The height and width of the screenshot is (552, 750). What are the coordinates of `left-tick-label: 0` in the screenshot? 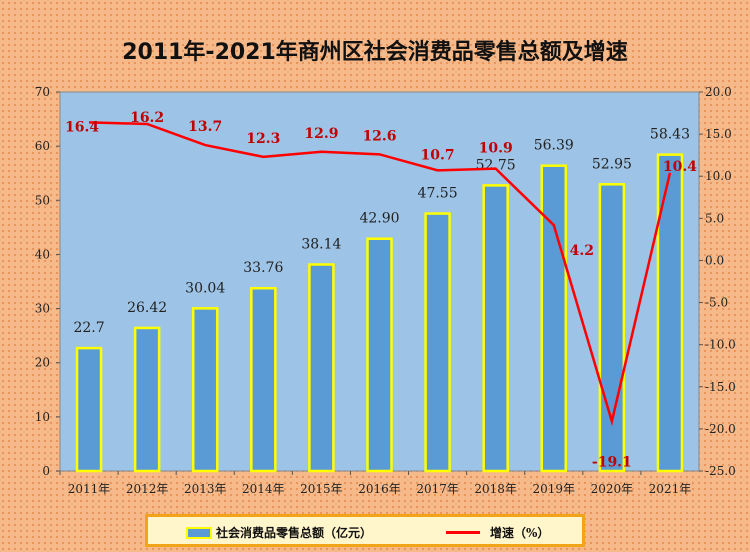 It's located at (46, 471).